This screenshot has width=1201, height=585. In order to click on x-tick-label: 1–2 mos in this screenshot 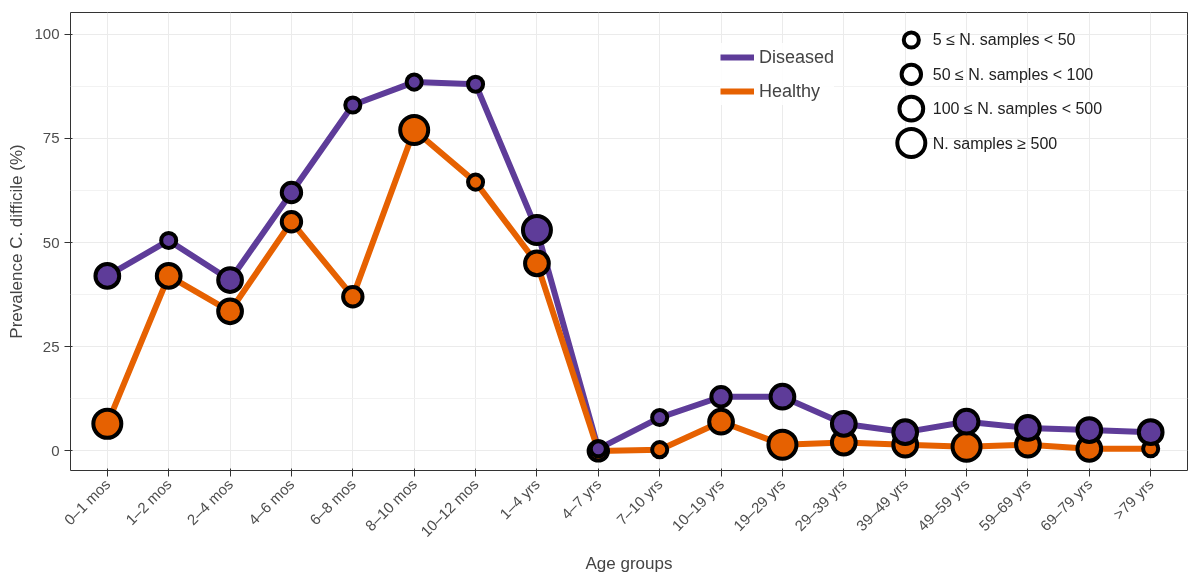, I will do `click(148, 502)`.